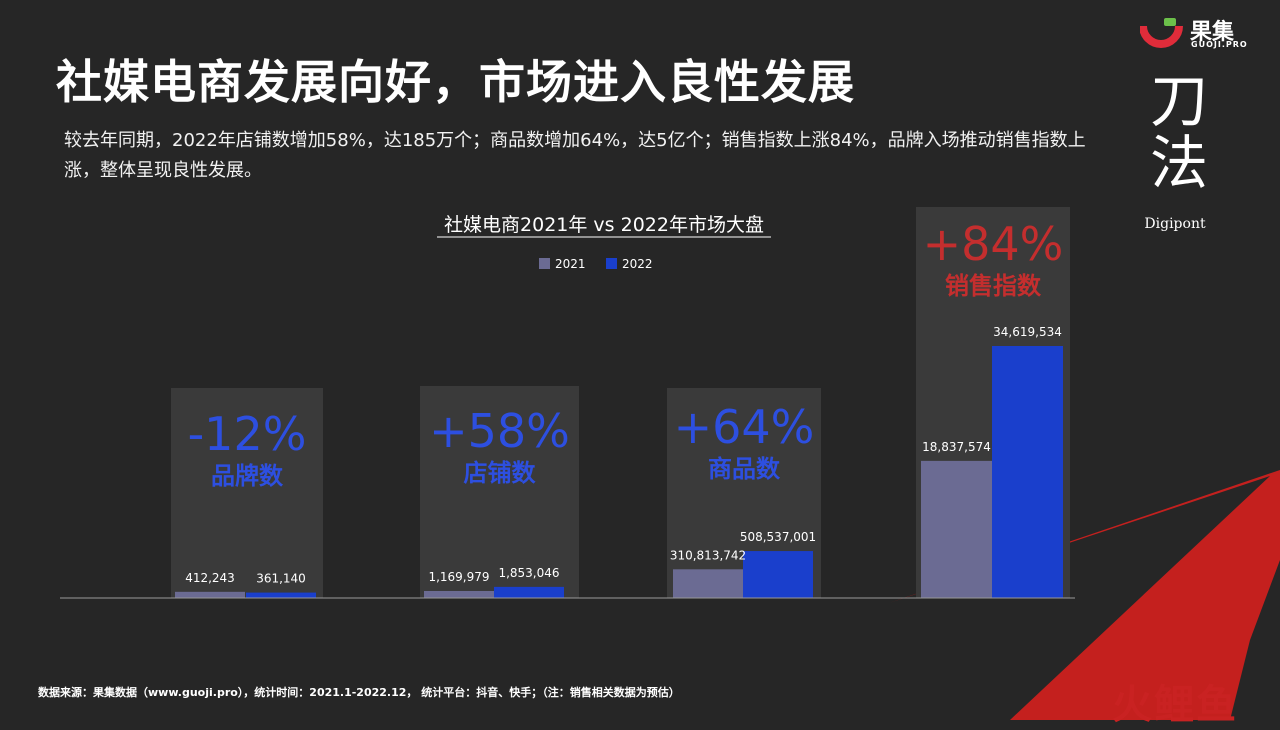  What do you see at coordinates (210, 578) in the screenshot?
I see `data-label-2021: 412,243` at bounding box center [210, 578].